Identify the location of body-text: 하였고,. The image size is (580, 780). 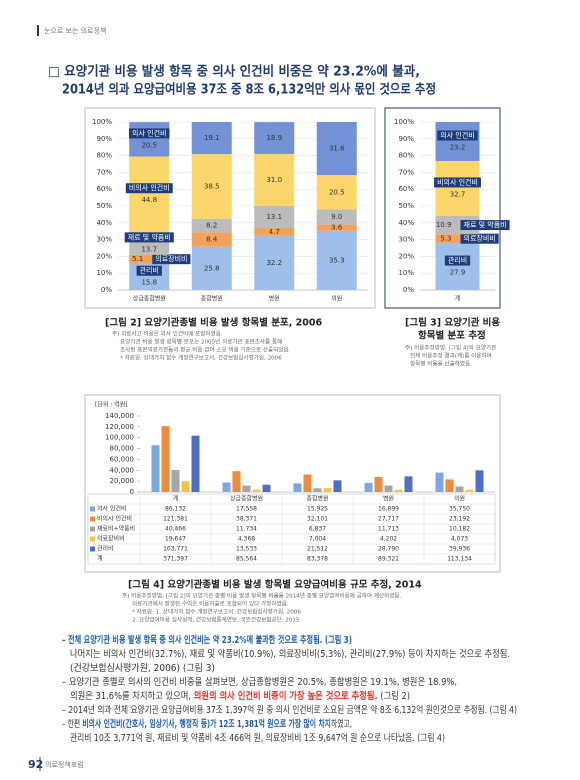
(341, 724).